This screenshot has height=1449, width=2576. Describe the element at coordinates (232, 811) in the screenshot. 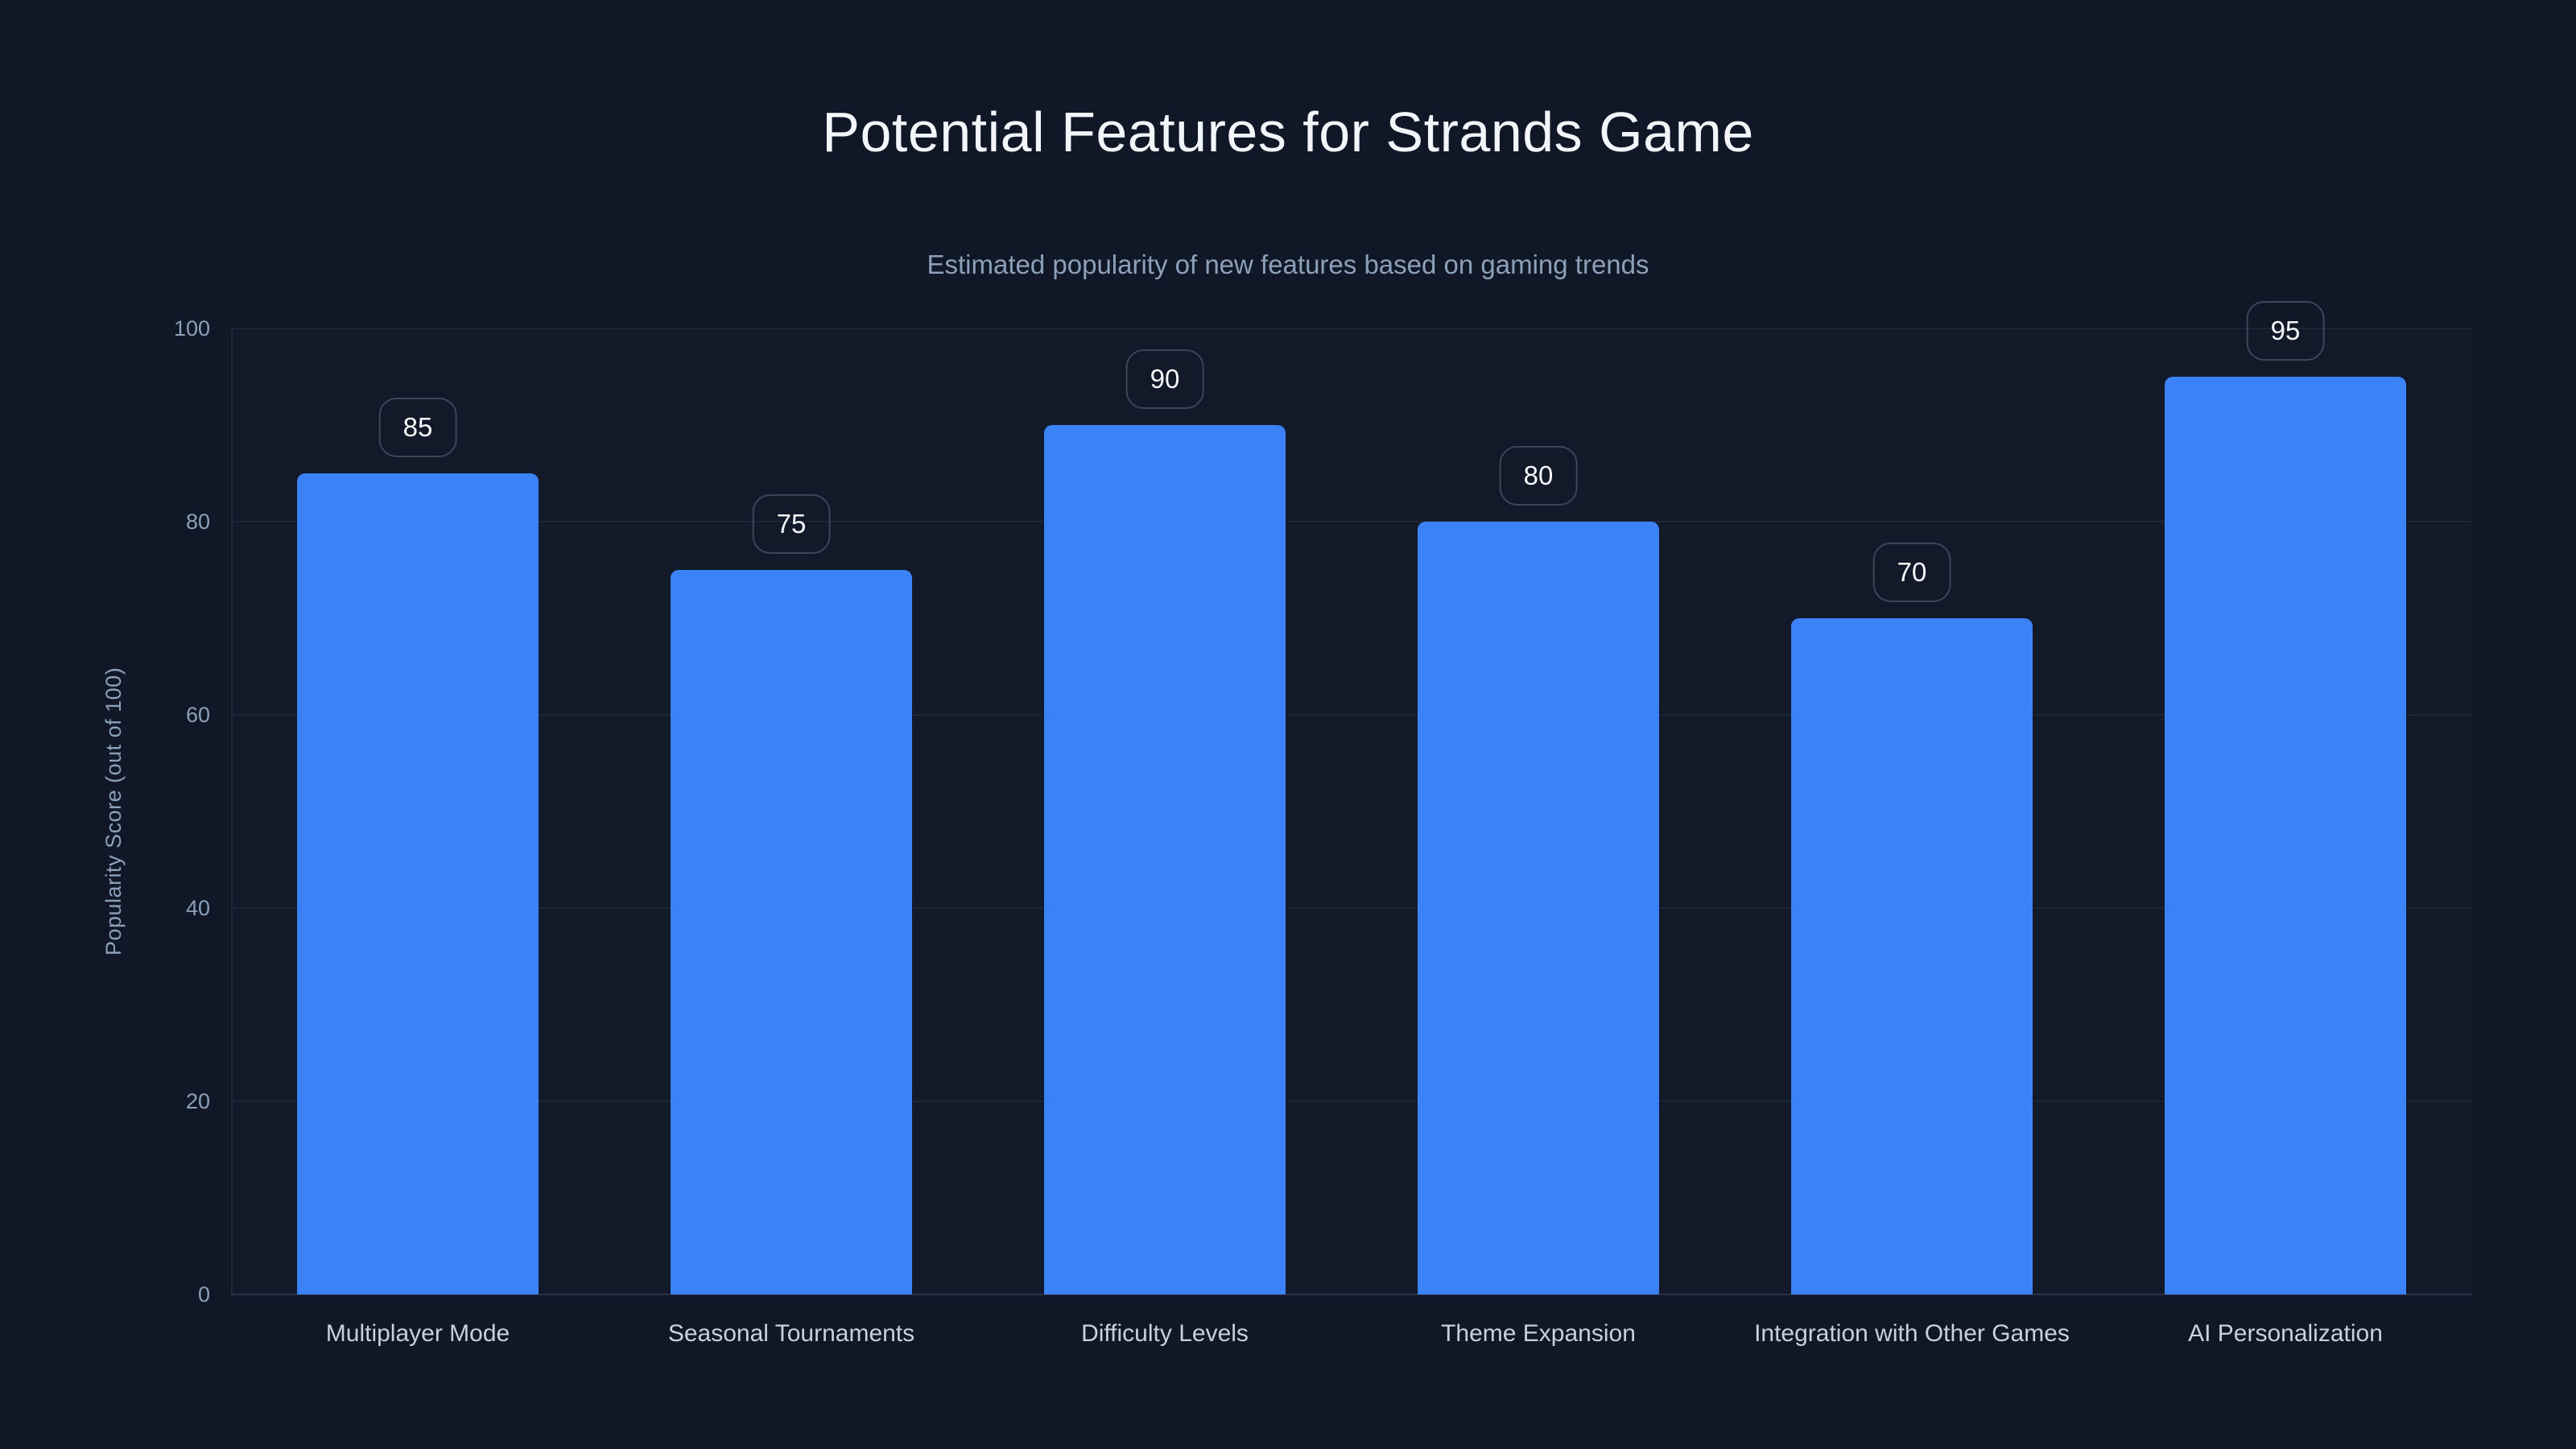

I see `y-axis-line` at that location.